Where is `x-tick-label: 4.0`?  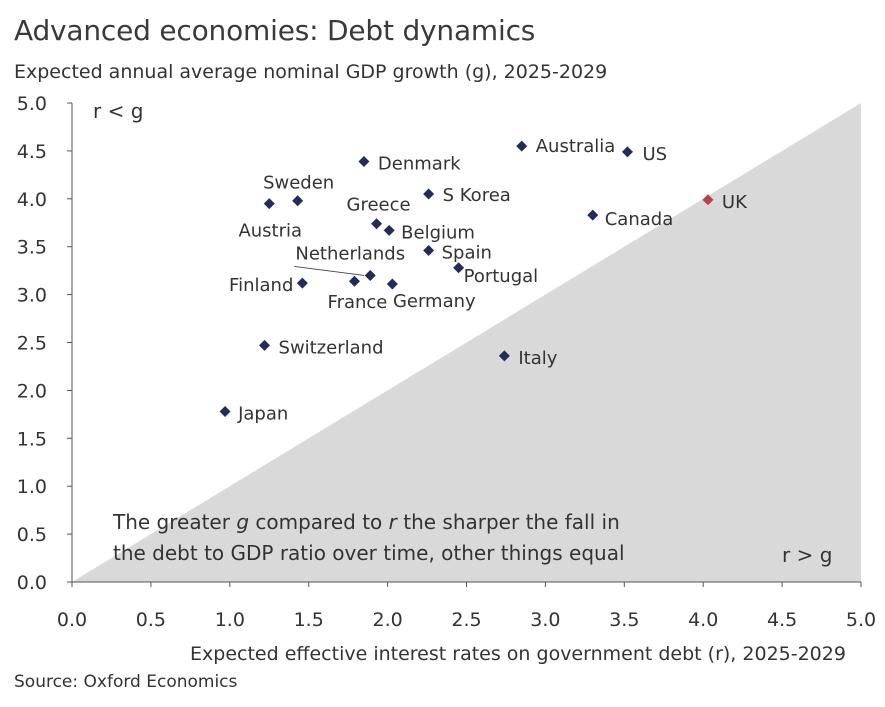 x-tick-label: 4.0 is located at coordinates (703, 620).